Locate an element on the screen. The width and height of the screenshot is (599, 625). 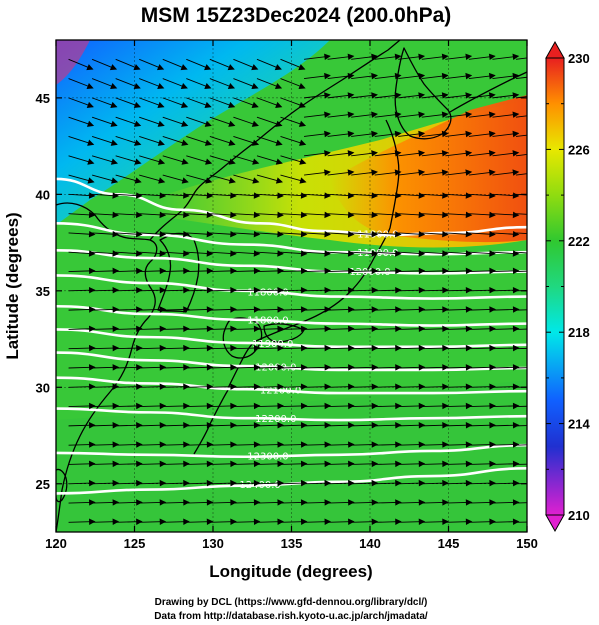
taiwan-coastline is located at coordinates (62, 485).